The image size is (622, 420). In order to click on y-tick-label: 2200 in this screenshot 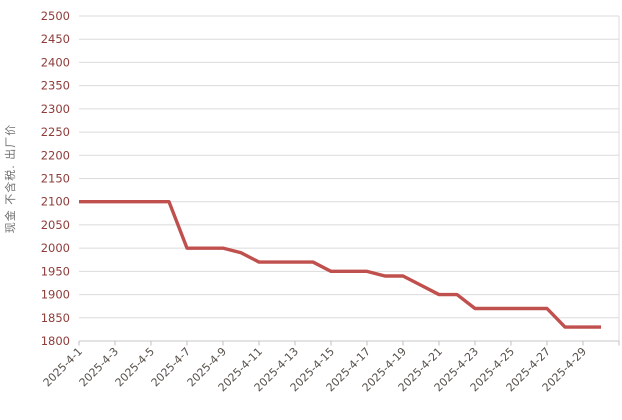, I will do `click(55, 155)`.